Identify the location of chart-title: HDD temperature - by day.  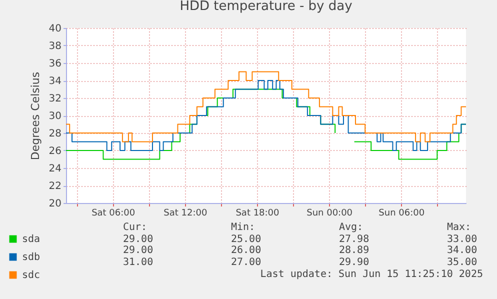
(266, 7).